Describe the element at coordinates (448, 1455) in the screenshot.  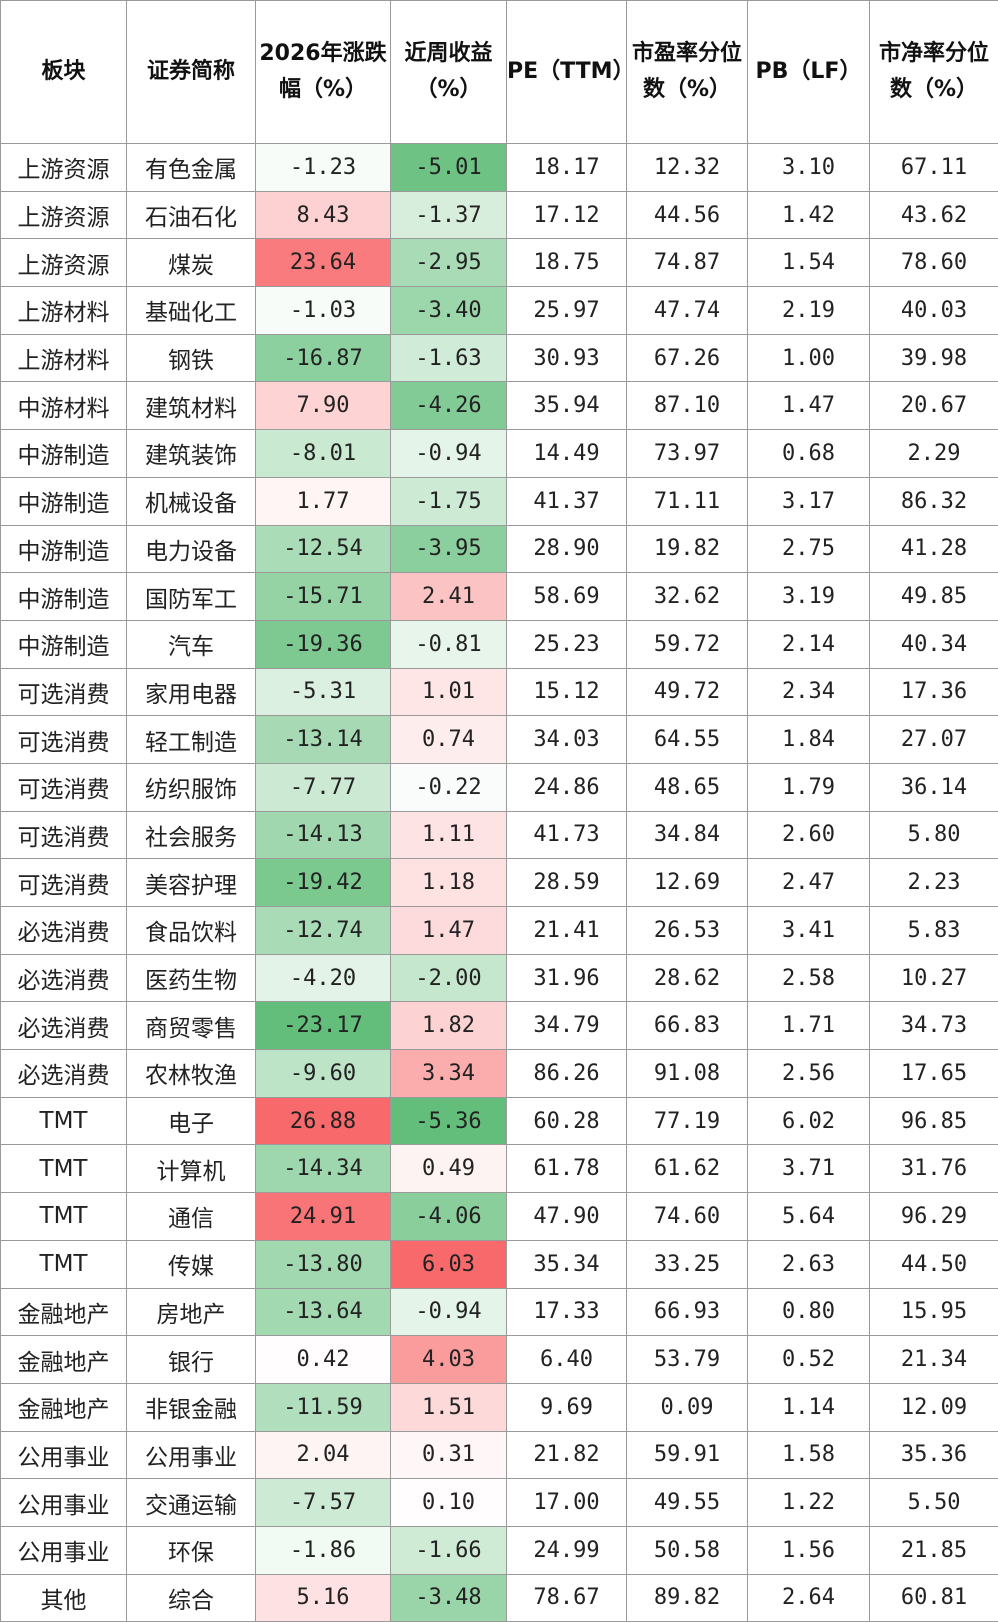
I see `number-cell: 0.31` at that location.